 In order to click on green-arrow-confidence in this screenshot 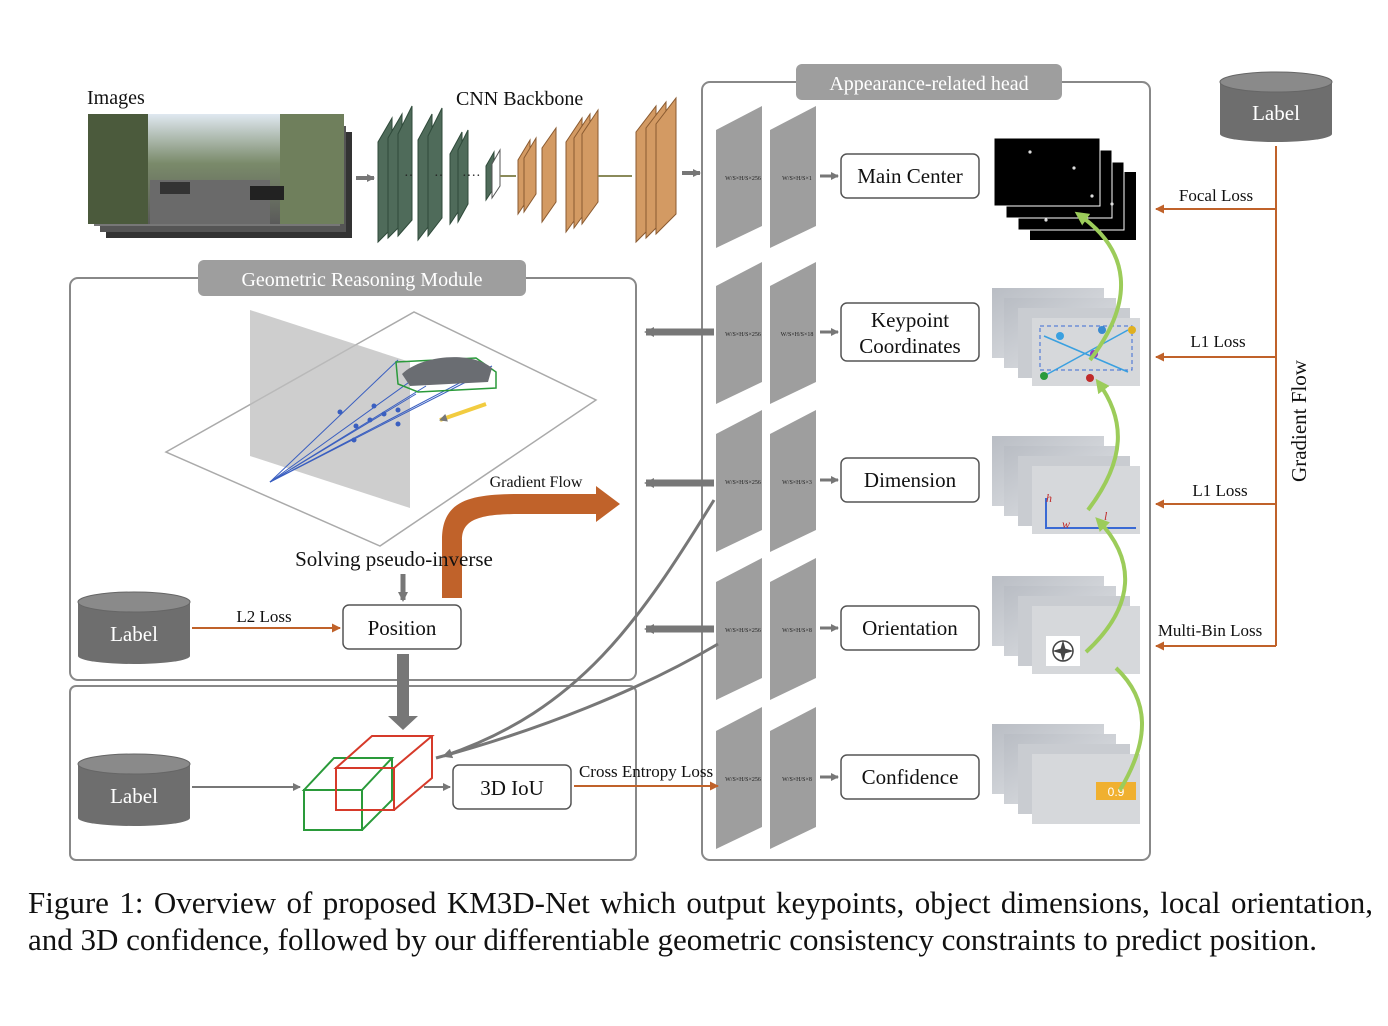, I will do `click(1129, 729)`.